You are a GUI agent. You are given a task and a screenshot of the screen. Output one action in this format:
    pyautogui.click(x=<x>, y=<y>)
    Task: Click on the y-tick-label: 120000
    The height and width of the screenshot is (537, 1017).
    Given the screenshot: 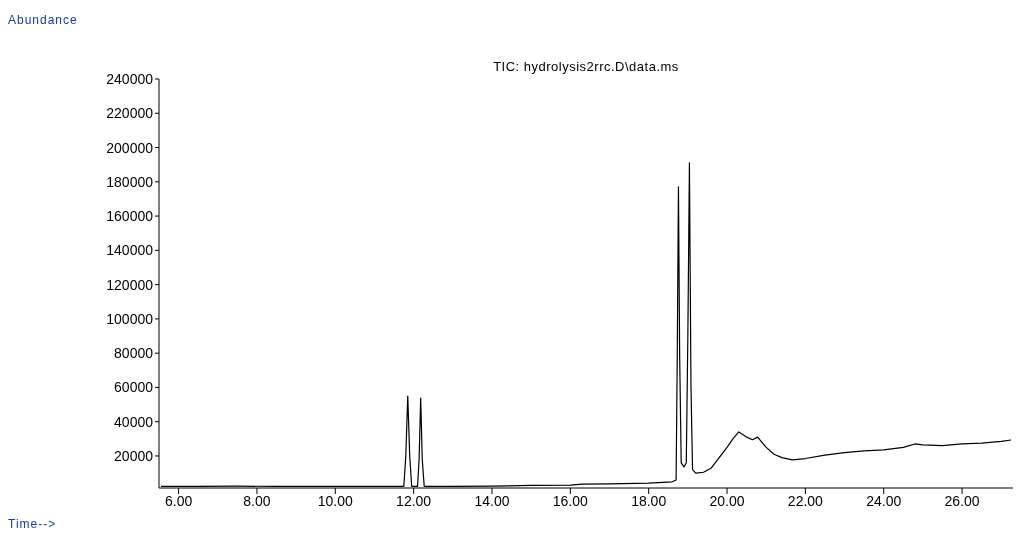 What is the action you would take?
    pyautogui.click(x=130, y=284)
    